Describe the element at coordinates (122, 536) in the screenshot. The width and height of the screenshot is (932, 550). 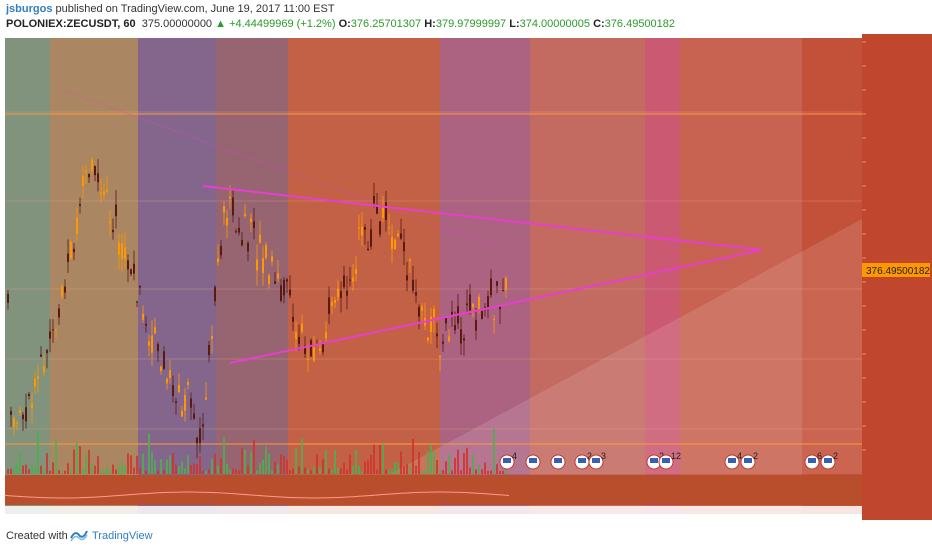
I see `tradingview-brand-link: TradingView` at that location.